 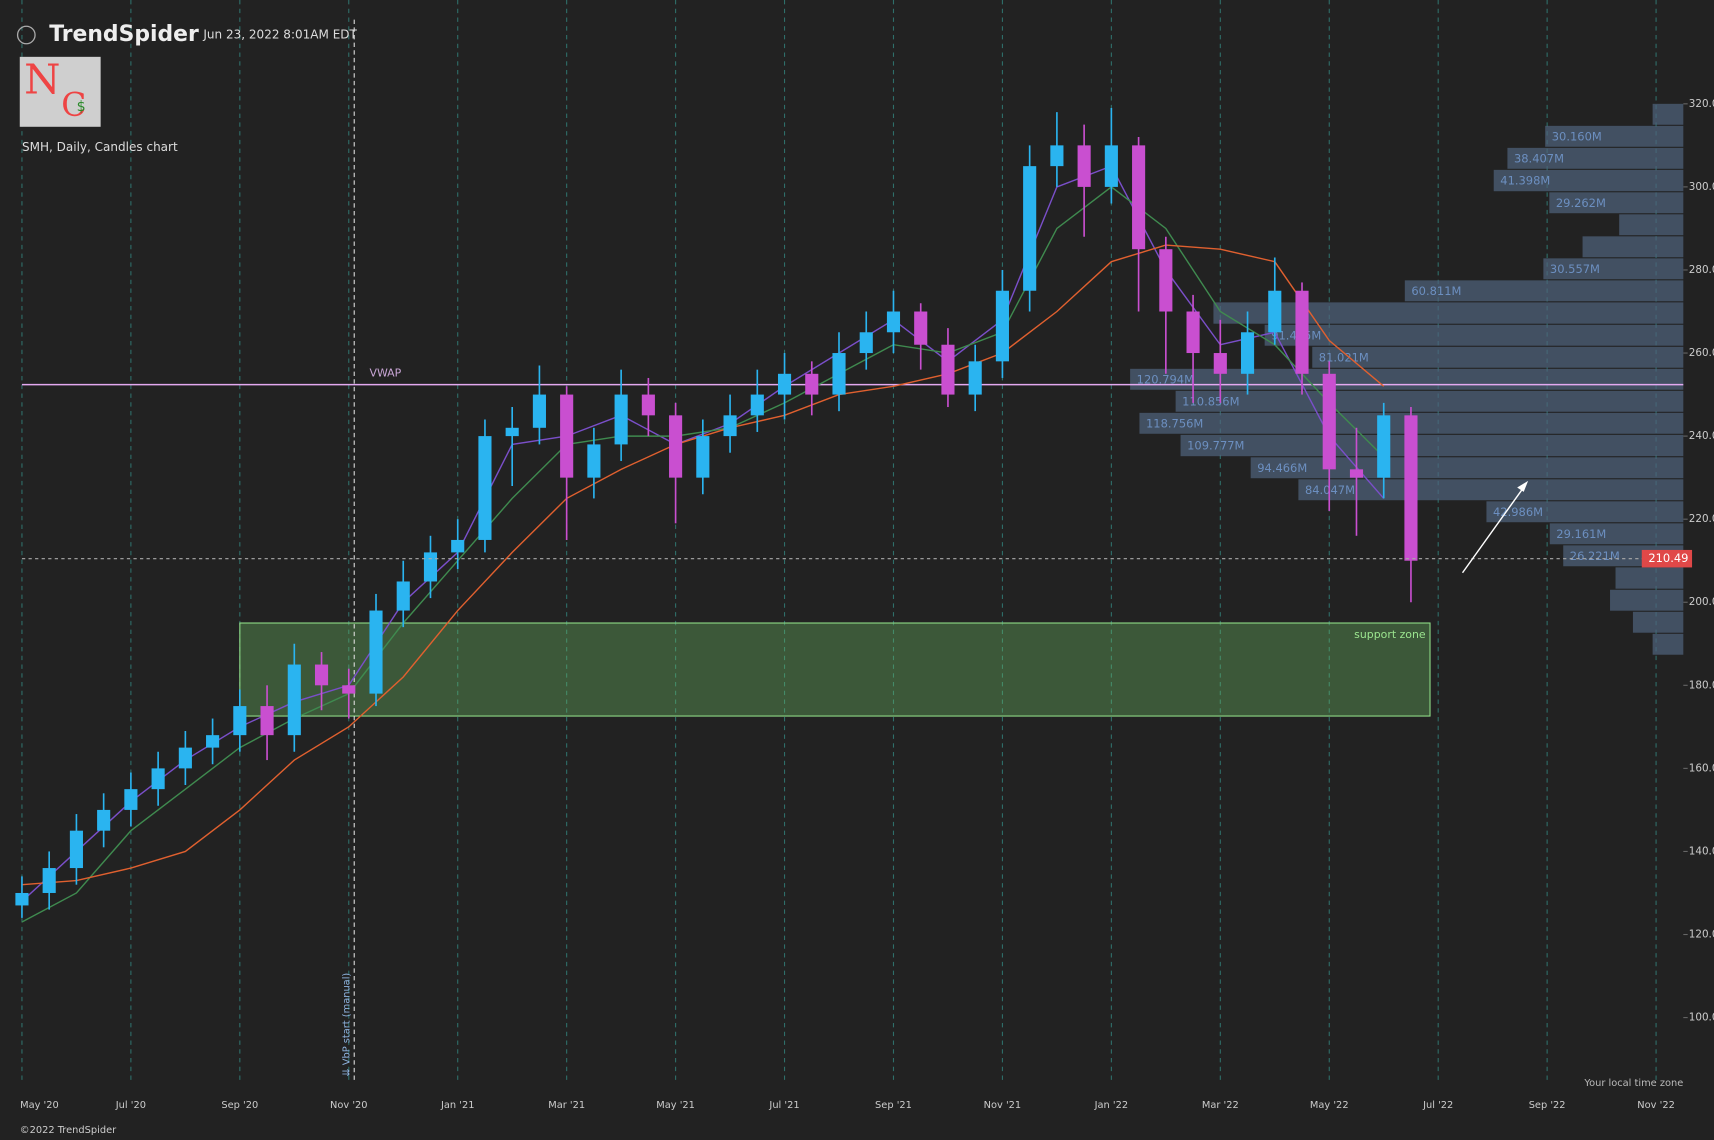 I want to click on x-tick-label: Jul '20, so click(x=130, y=1105).